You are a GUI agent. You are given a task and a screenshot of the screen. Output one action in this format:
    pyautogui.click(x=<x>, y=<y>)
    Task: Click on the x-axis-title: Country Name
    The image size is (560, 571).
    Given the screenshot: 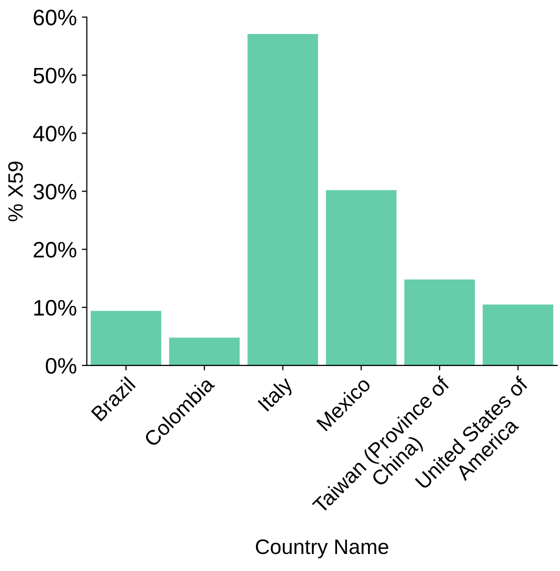 What is the action you would take?
    pyautogui.click(x=322, y=548)
    